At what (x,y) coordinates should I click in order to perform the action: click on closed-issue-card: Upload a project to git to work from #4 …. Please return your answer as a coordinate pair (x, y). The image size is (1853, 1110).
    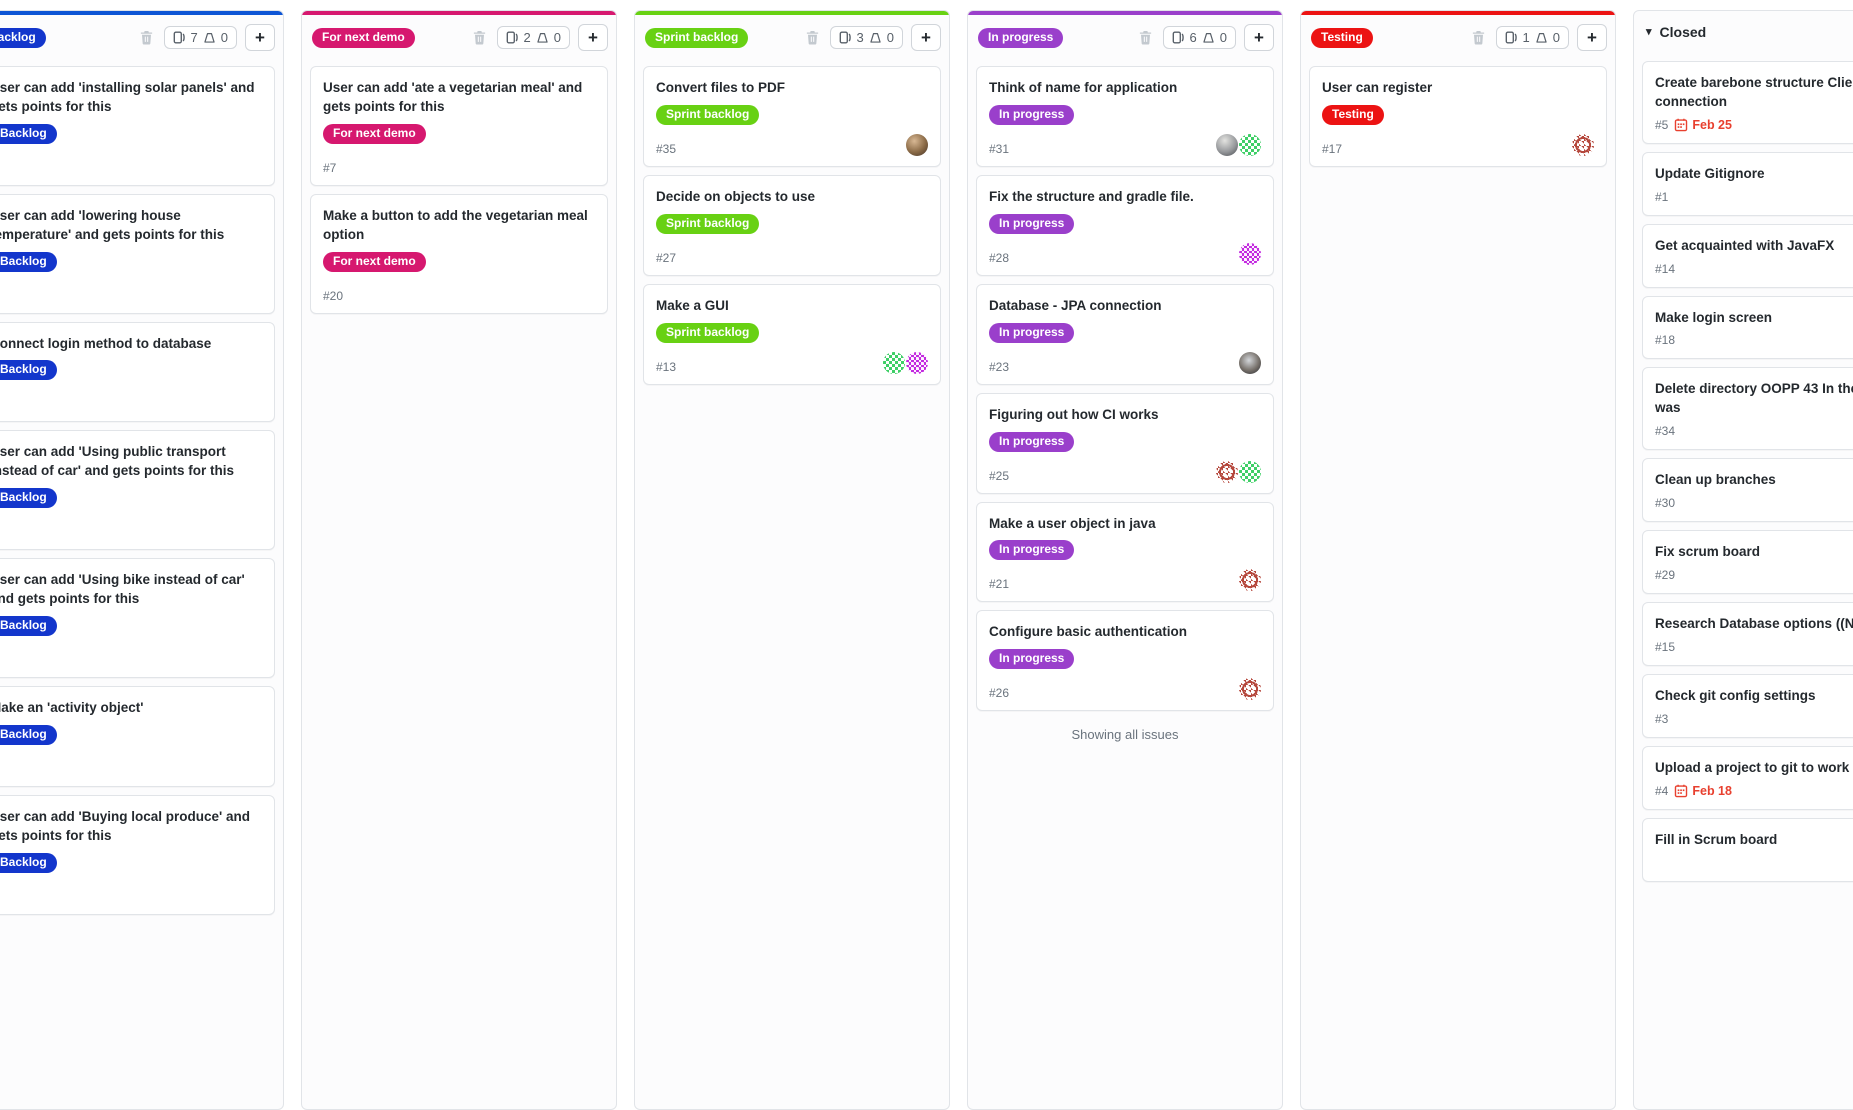
    Looking at the image, I should click on (1747, 777).